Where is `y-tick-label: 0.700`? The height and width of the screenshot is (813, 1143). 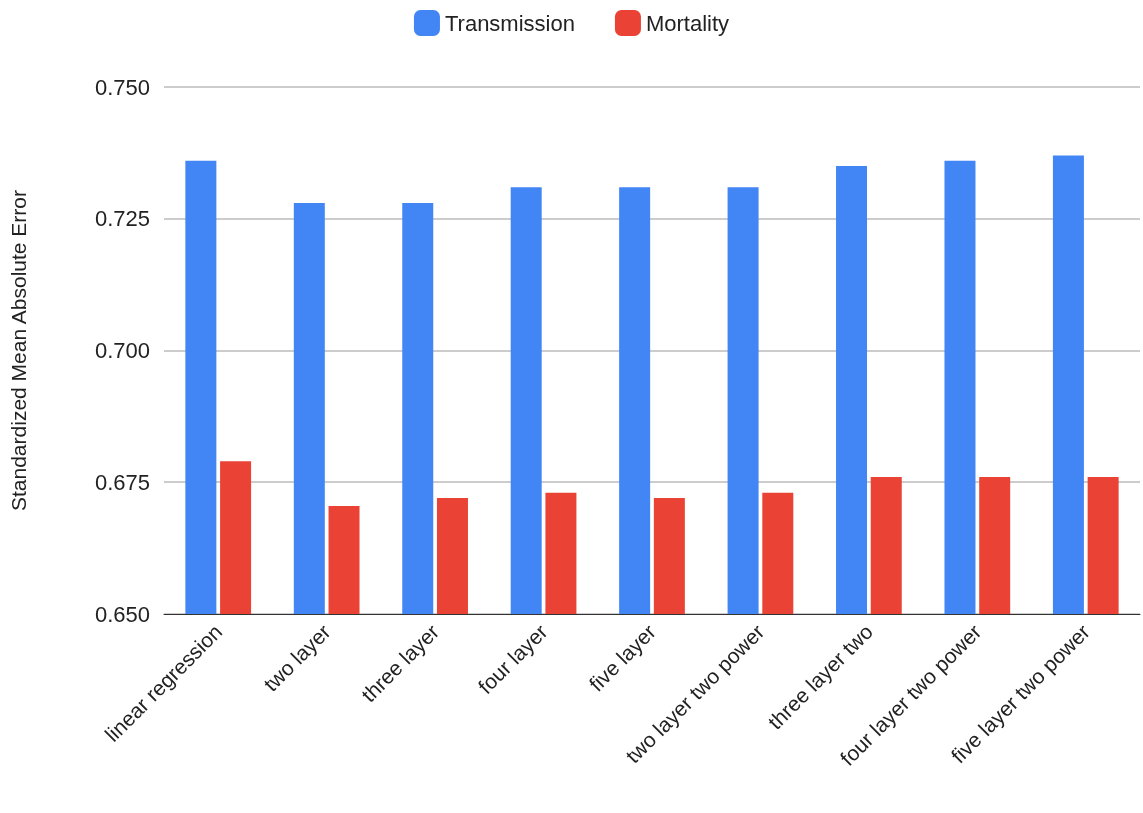
y-tick-label: 0.700 is located at coordinates (122, 350).